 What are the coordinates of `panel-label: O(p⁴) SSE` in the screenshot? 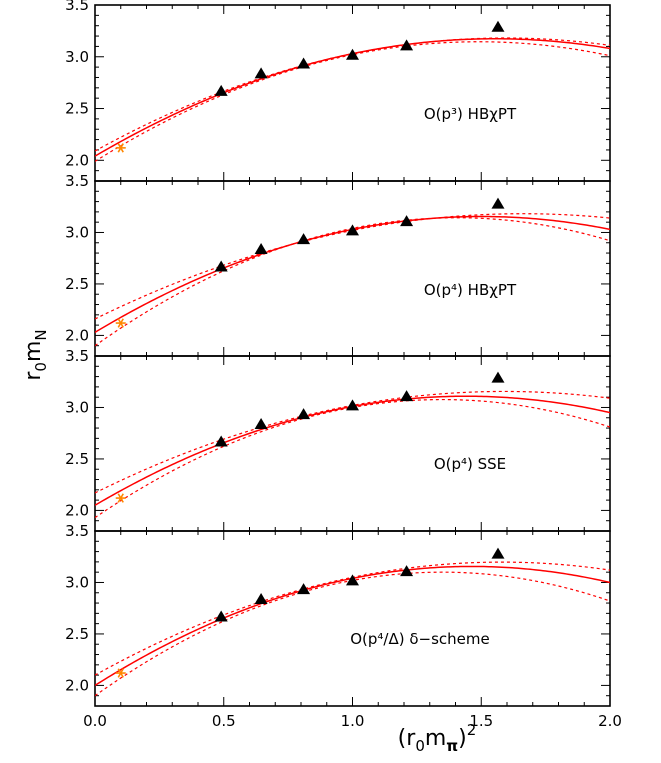 It's located at (470, 464).